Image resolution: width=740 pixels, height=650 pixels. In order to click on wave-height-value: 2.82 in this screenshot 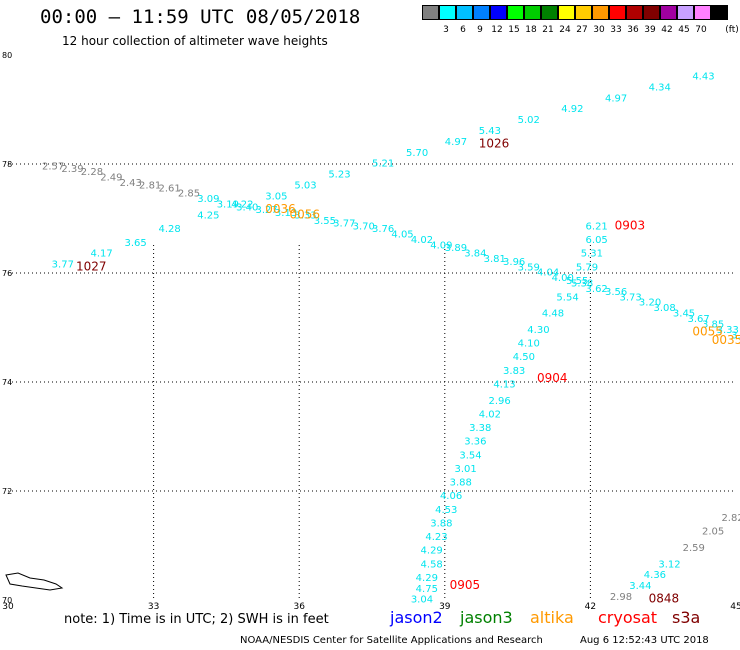, I will do `click(730, 518)`.